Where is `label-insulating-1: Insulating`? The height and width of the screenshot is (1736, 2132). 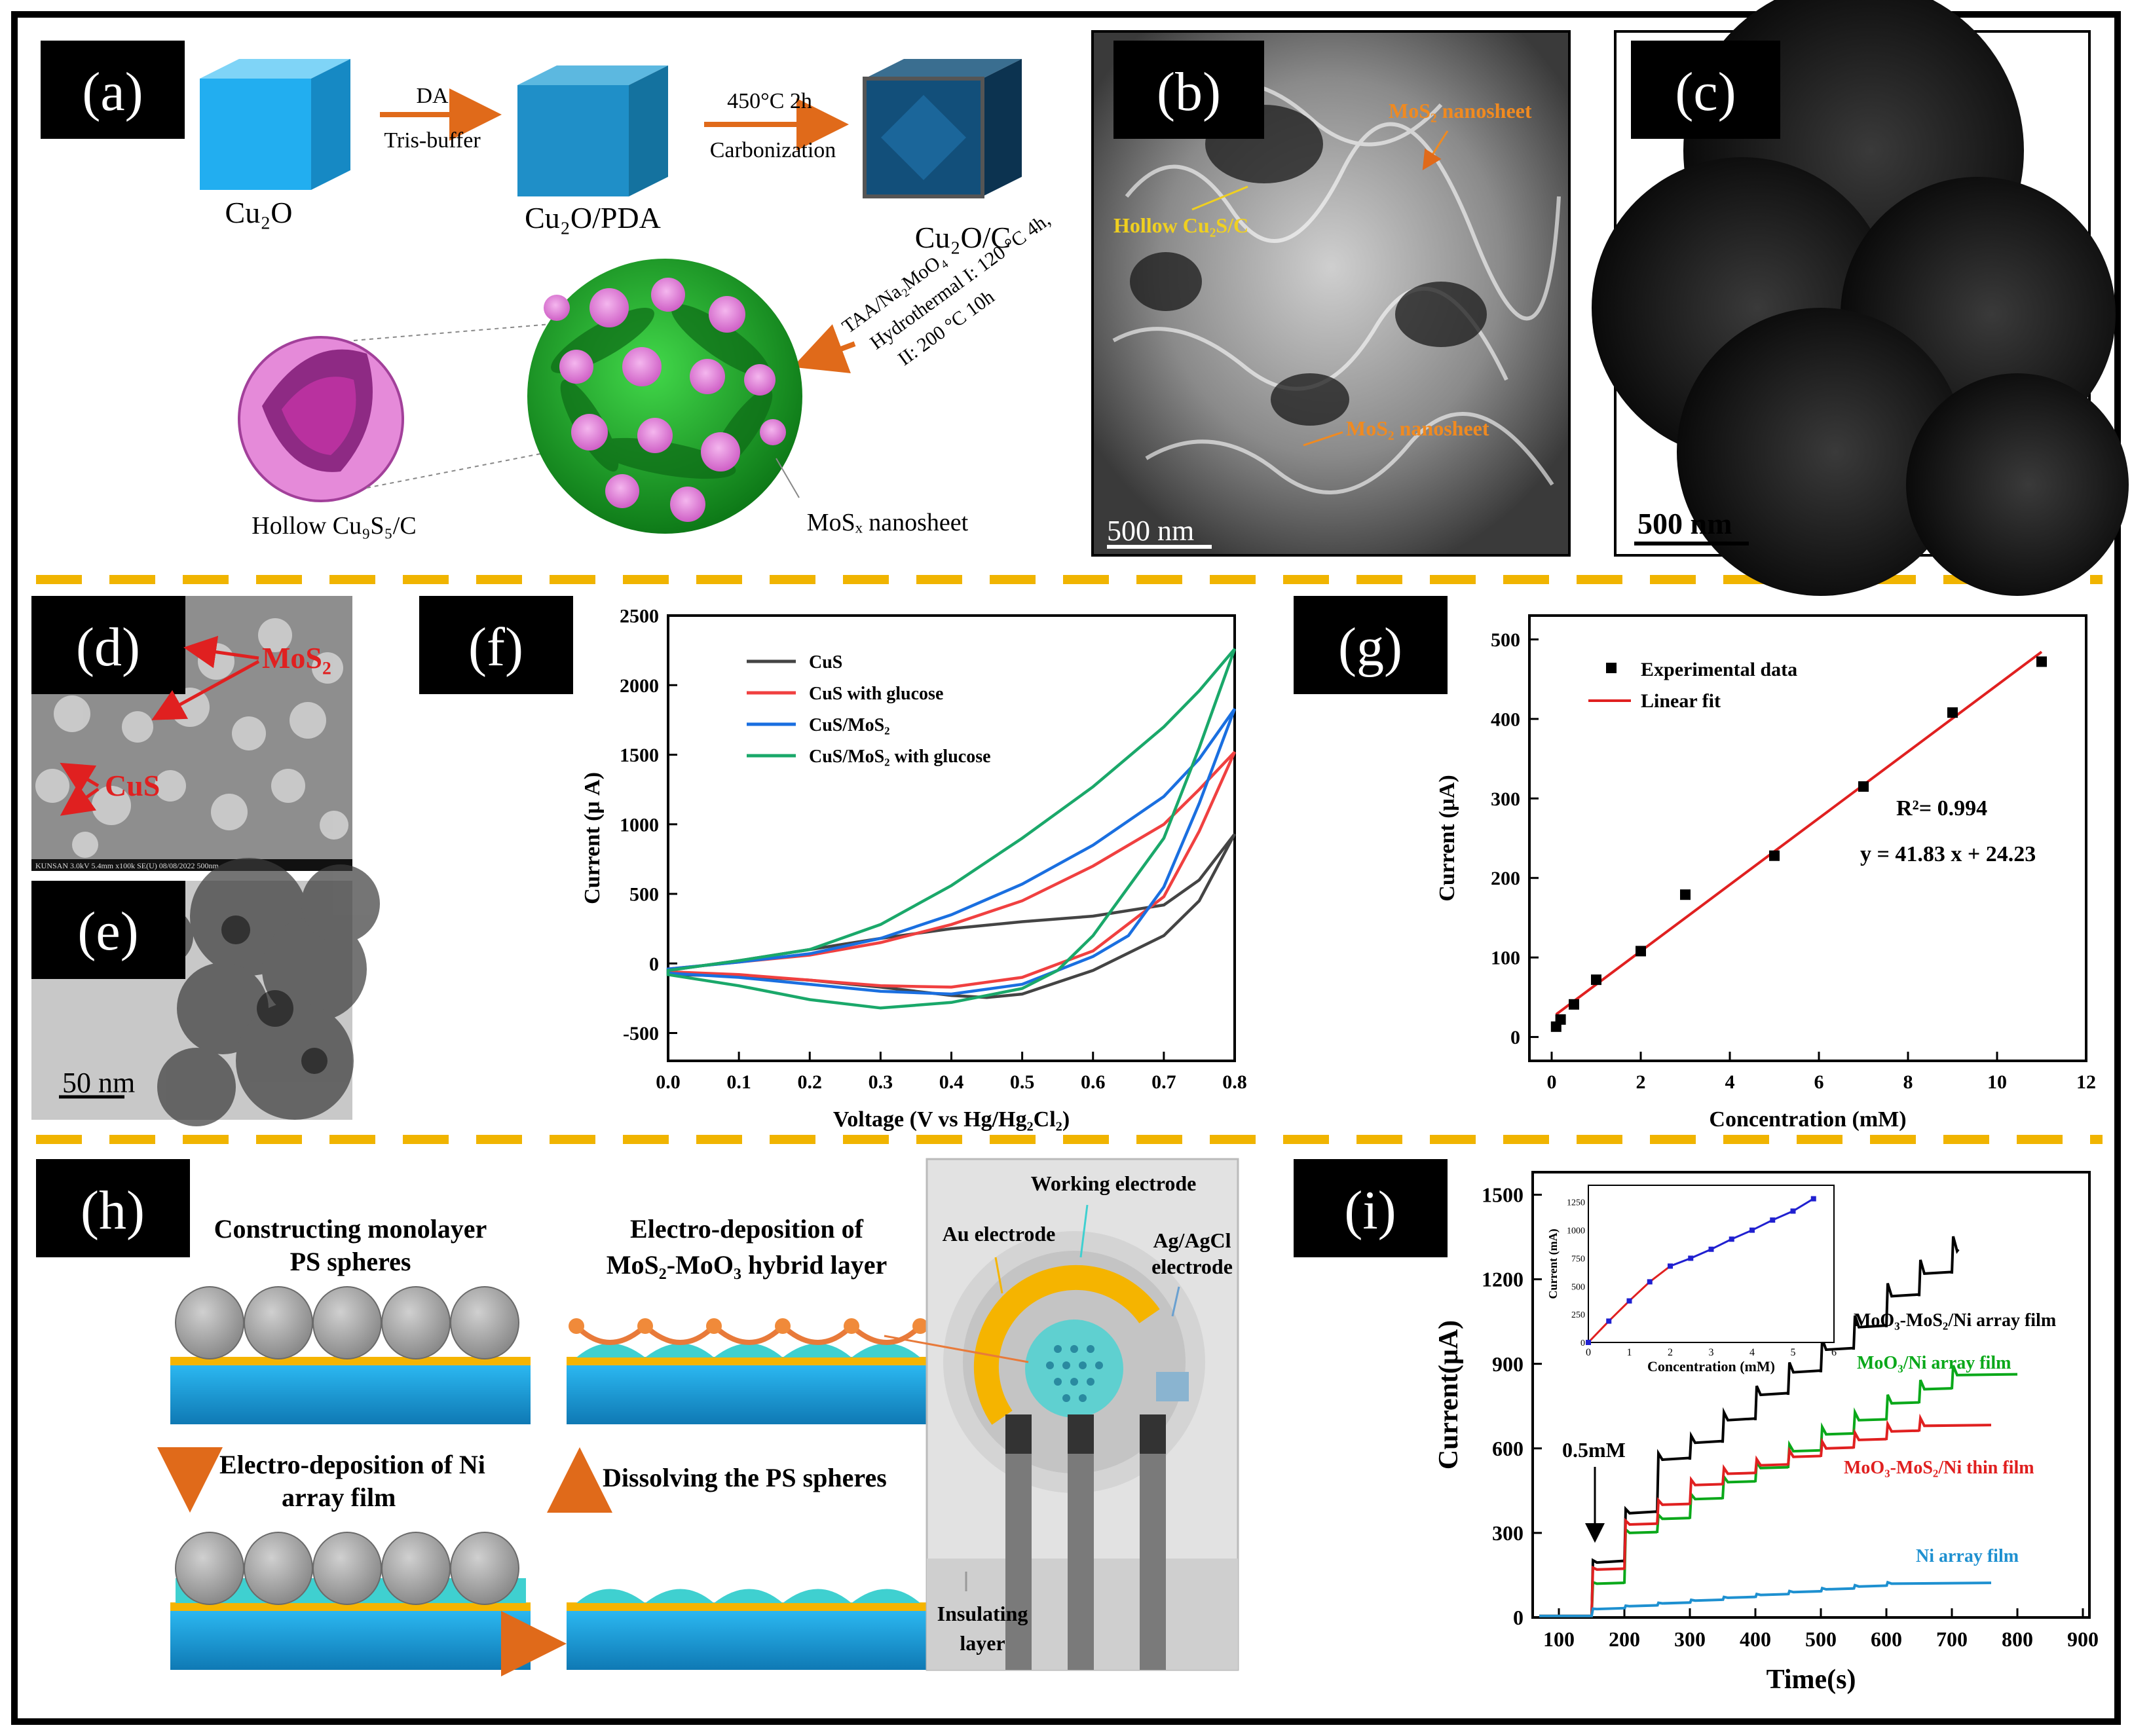 label-insulating-1: Insulating is located at coordinates (982, 1613).